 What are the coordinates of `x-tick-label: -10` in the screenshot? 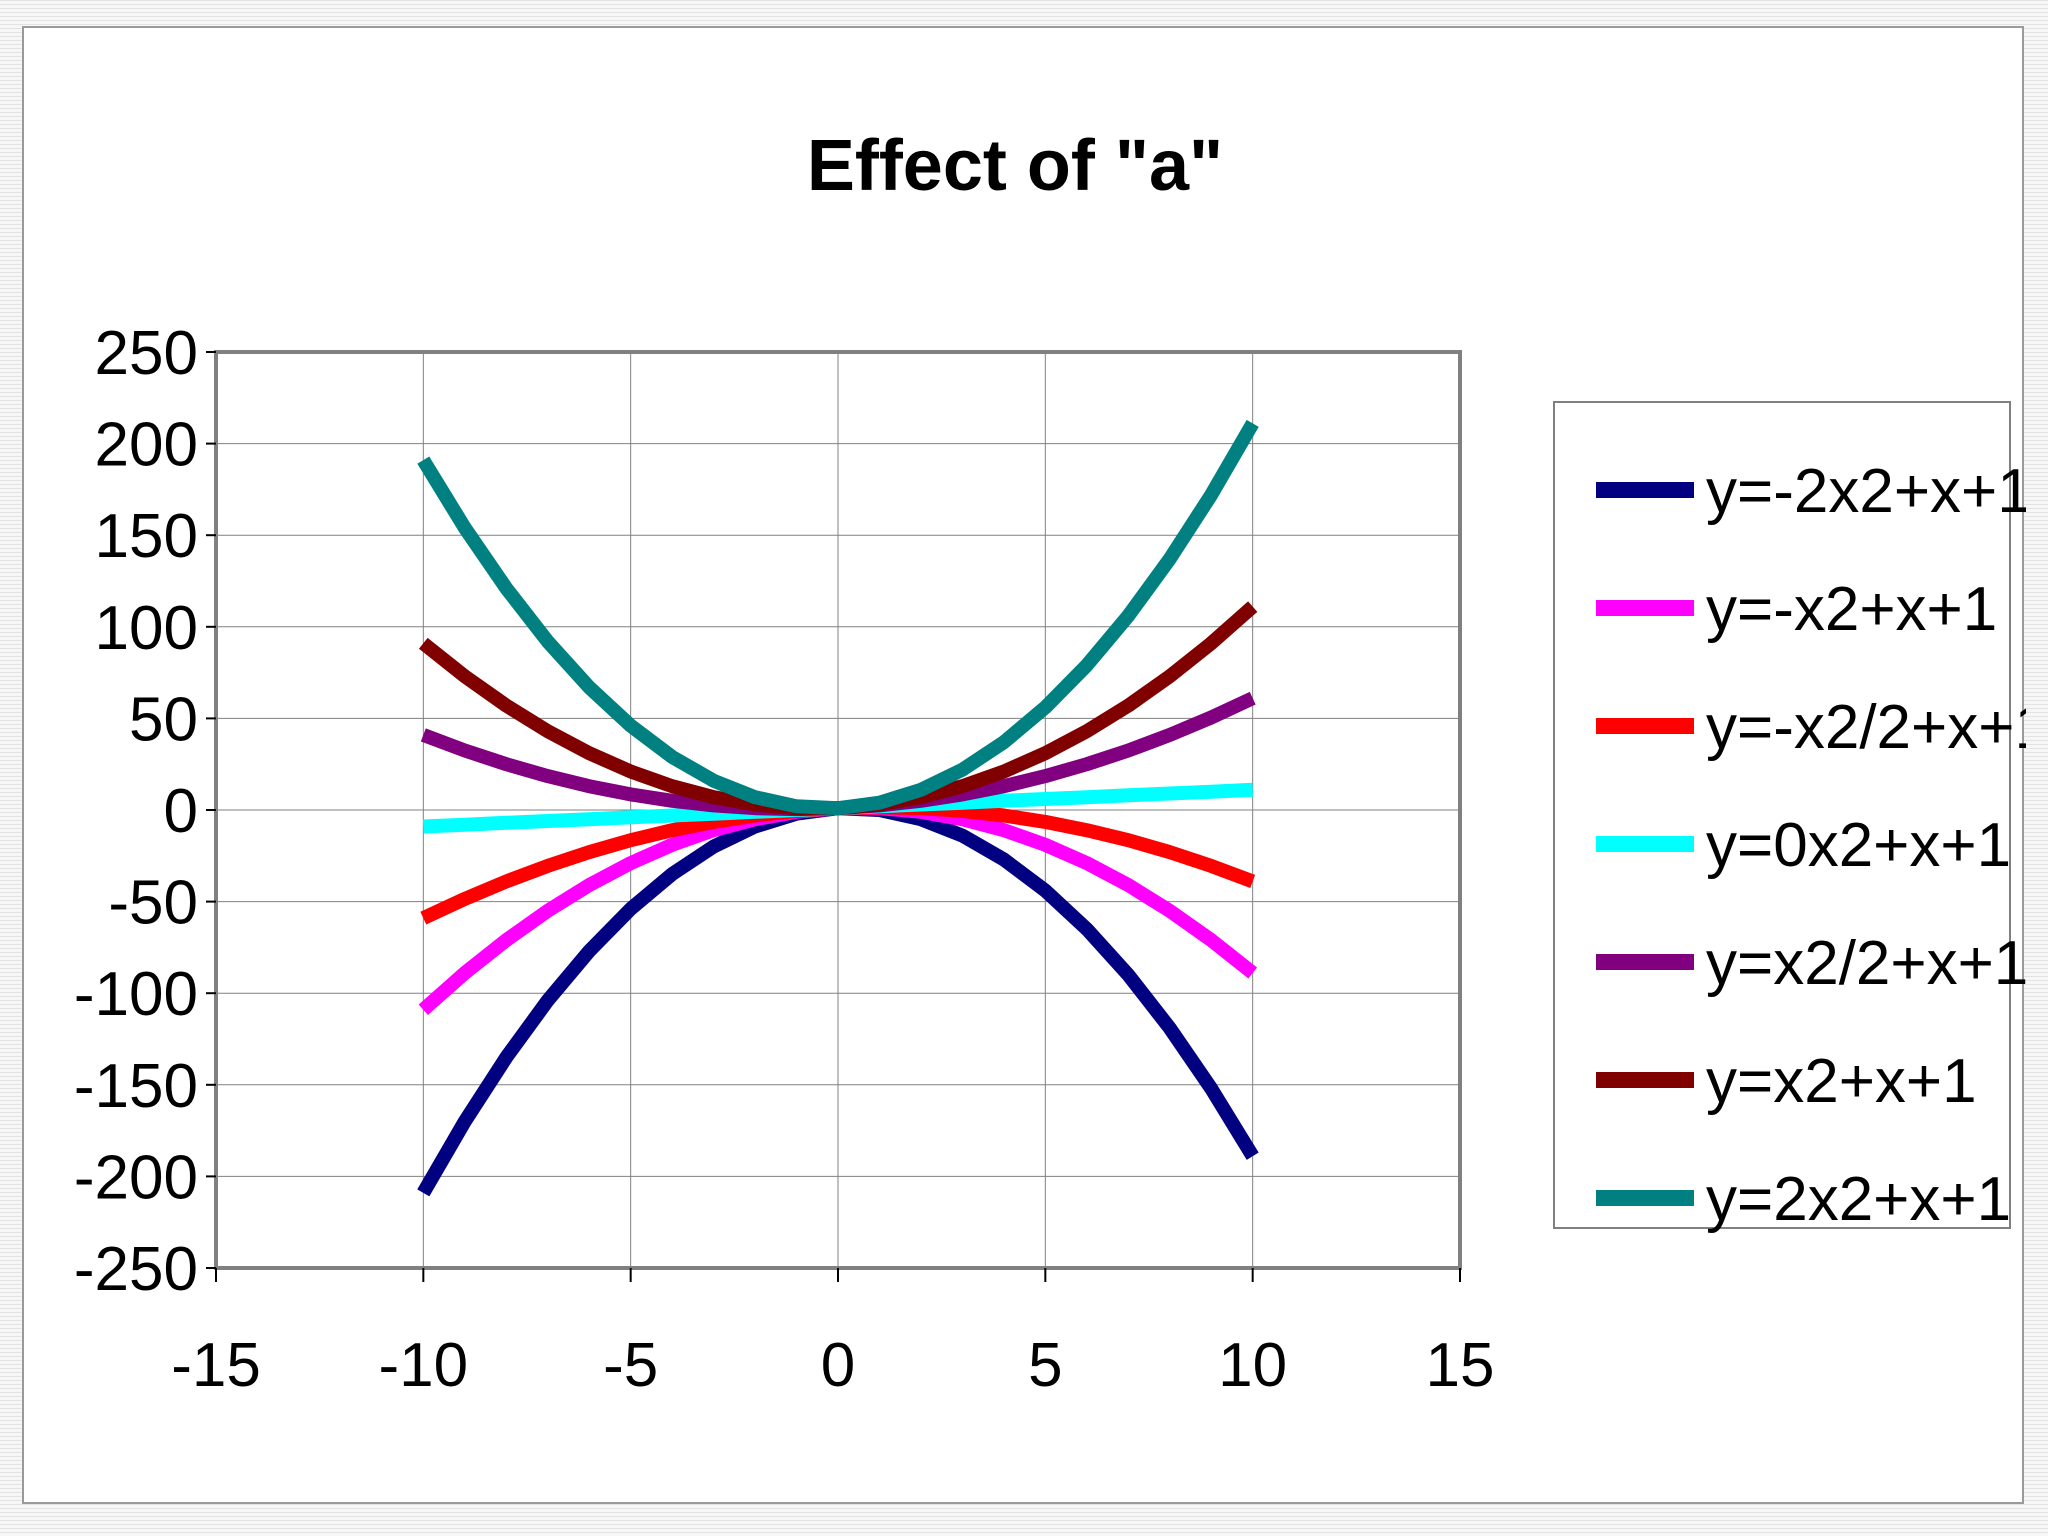 It's located at (424, 1365).